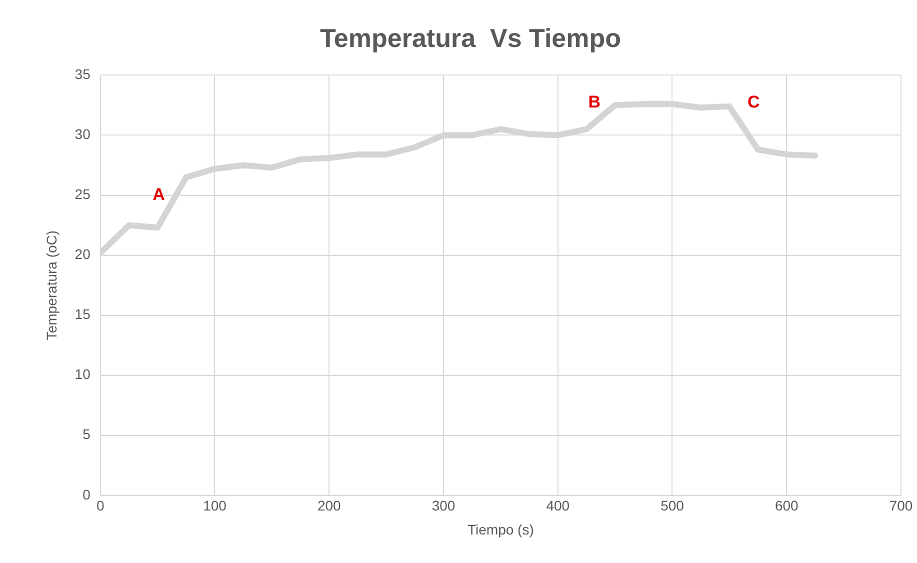 The image size is (917, 563). I want to click on x-tick-label: 100, so click(215, 506).